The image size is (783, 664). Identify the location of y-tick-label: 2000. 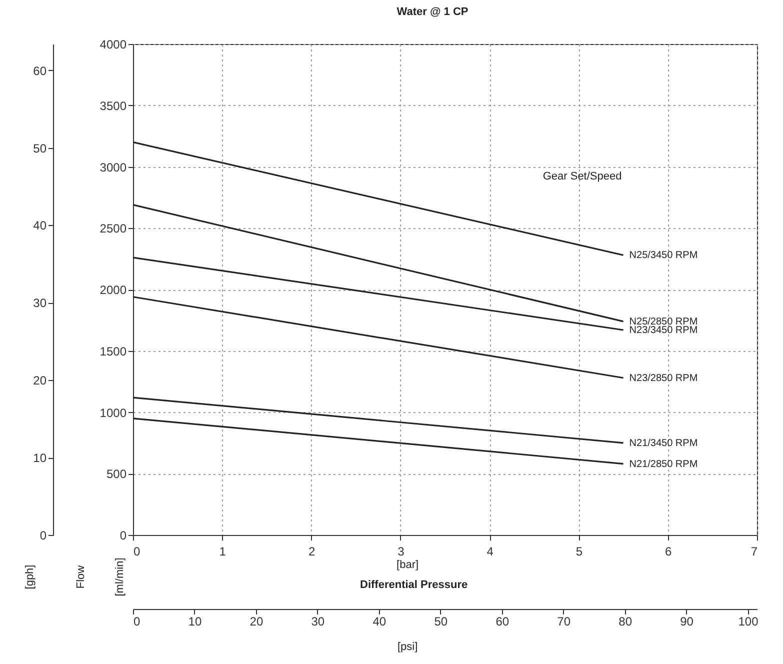
(113, 290).